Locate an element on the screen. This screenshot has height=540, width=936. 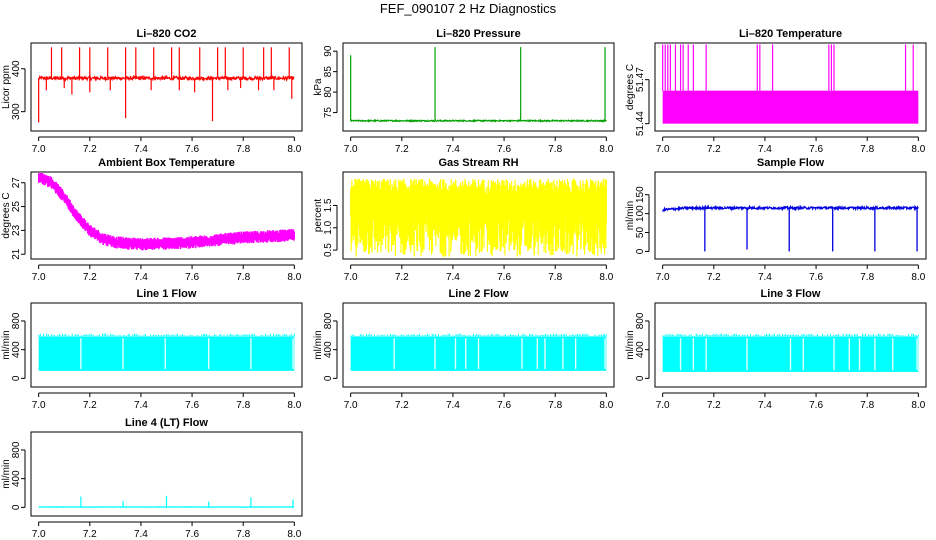
chart-title: Line 3 Flow is located at coordinates (791, 294).